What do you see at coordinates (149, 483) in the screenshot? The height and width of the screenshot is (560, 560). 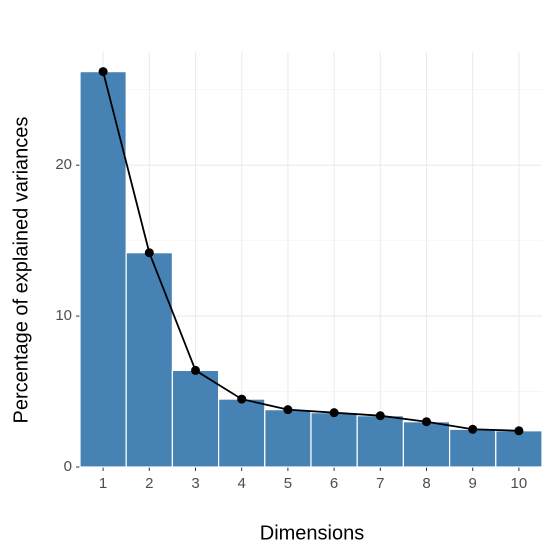 I see `x-tick-label: 2` at bounding box center [149, 483].